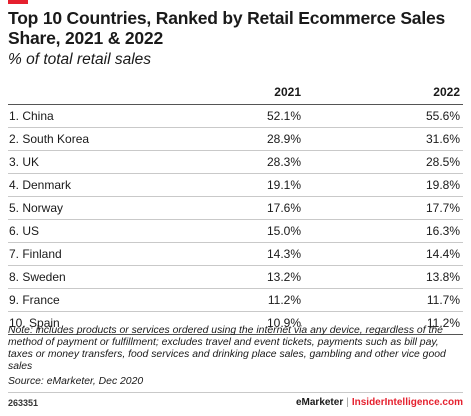 The image size is (471, 416). I want to click on country-cell: 3. UK, so click(99, 162).